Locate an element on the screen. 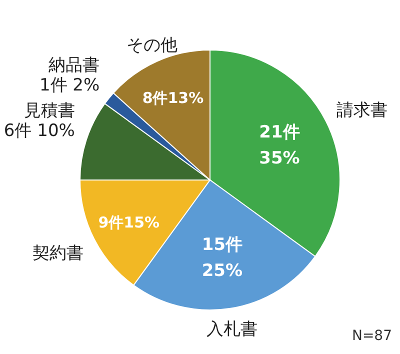  data-label: 8件13% is located at coordinates (173, 97).